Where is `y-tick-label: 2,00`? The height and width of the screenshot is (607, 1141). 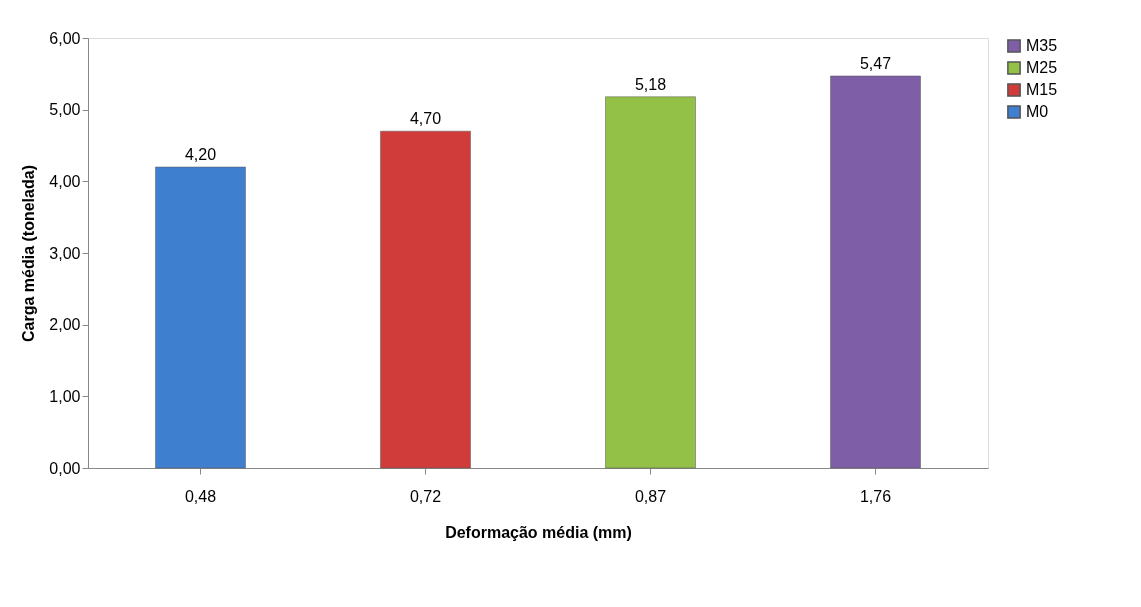
y-tick-label: 2,00 is located at coordinates (65, 325).